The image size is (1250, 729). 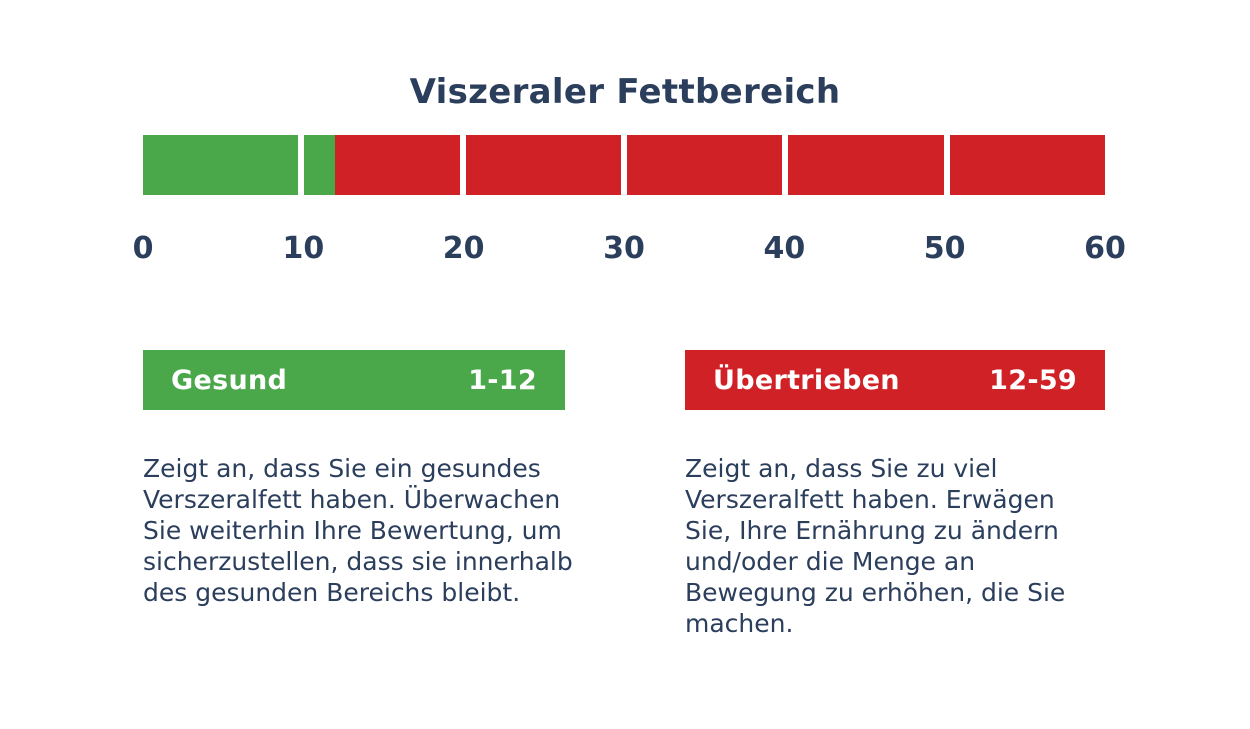 What do you see at coordinates (624, 380) in the screenshot?
I see `legend-row: Gesund 1-12 Übertrieben 12-59` at bounding box center [624, 380].